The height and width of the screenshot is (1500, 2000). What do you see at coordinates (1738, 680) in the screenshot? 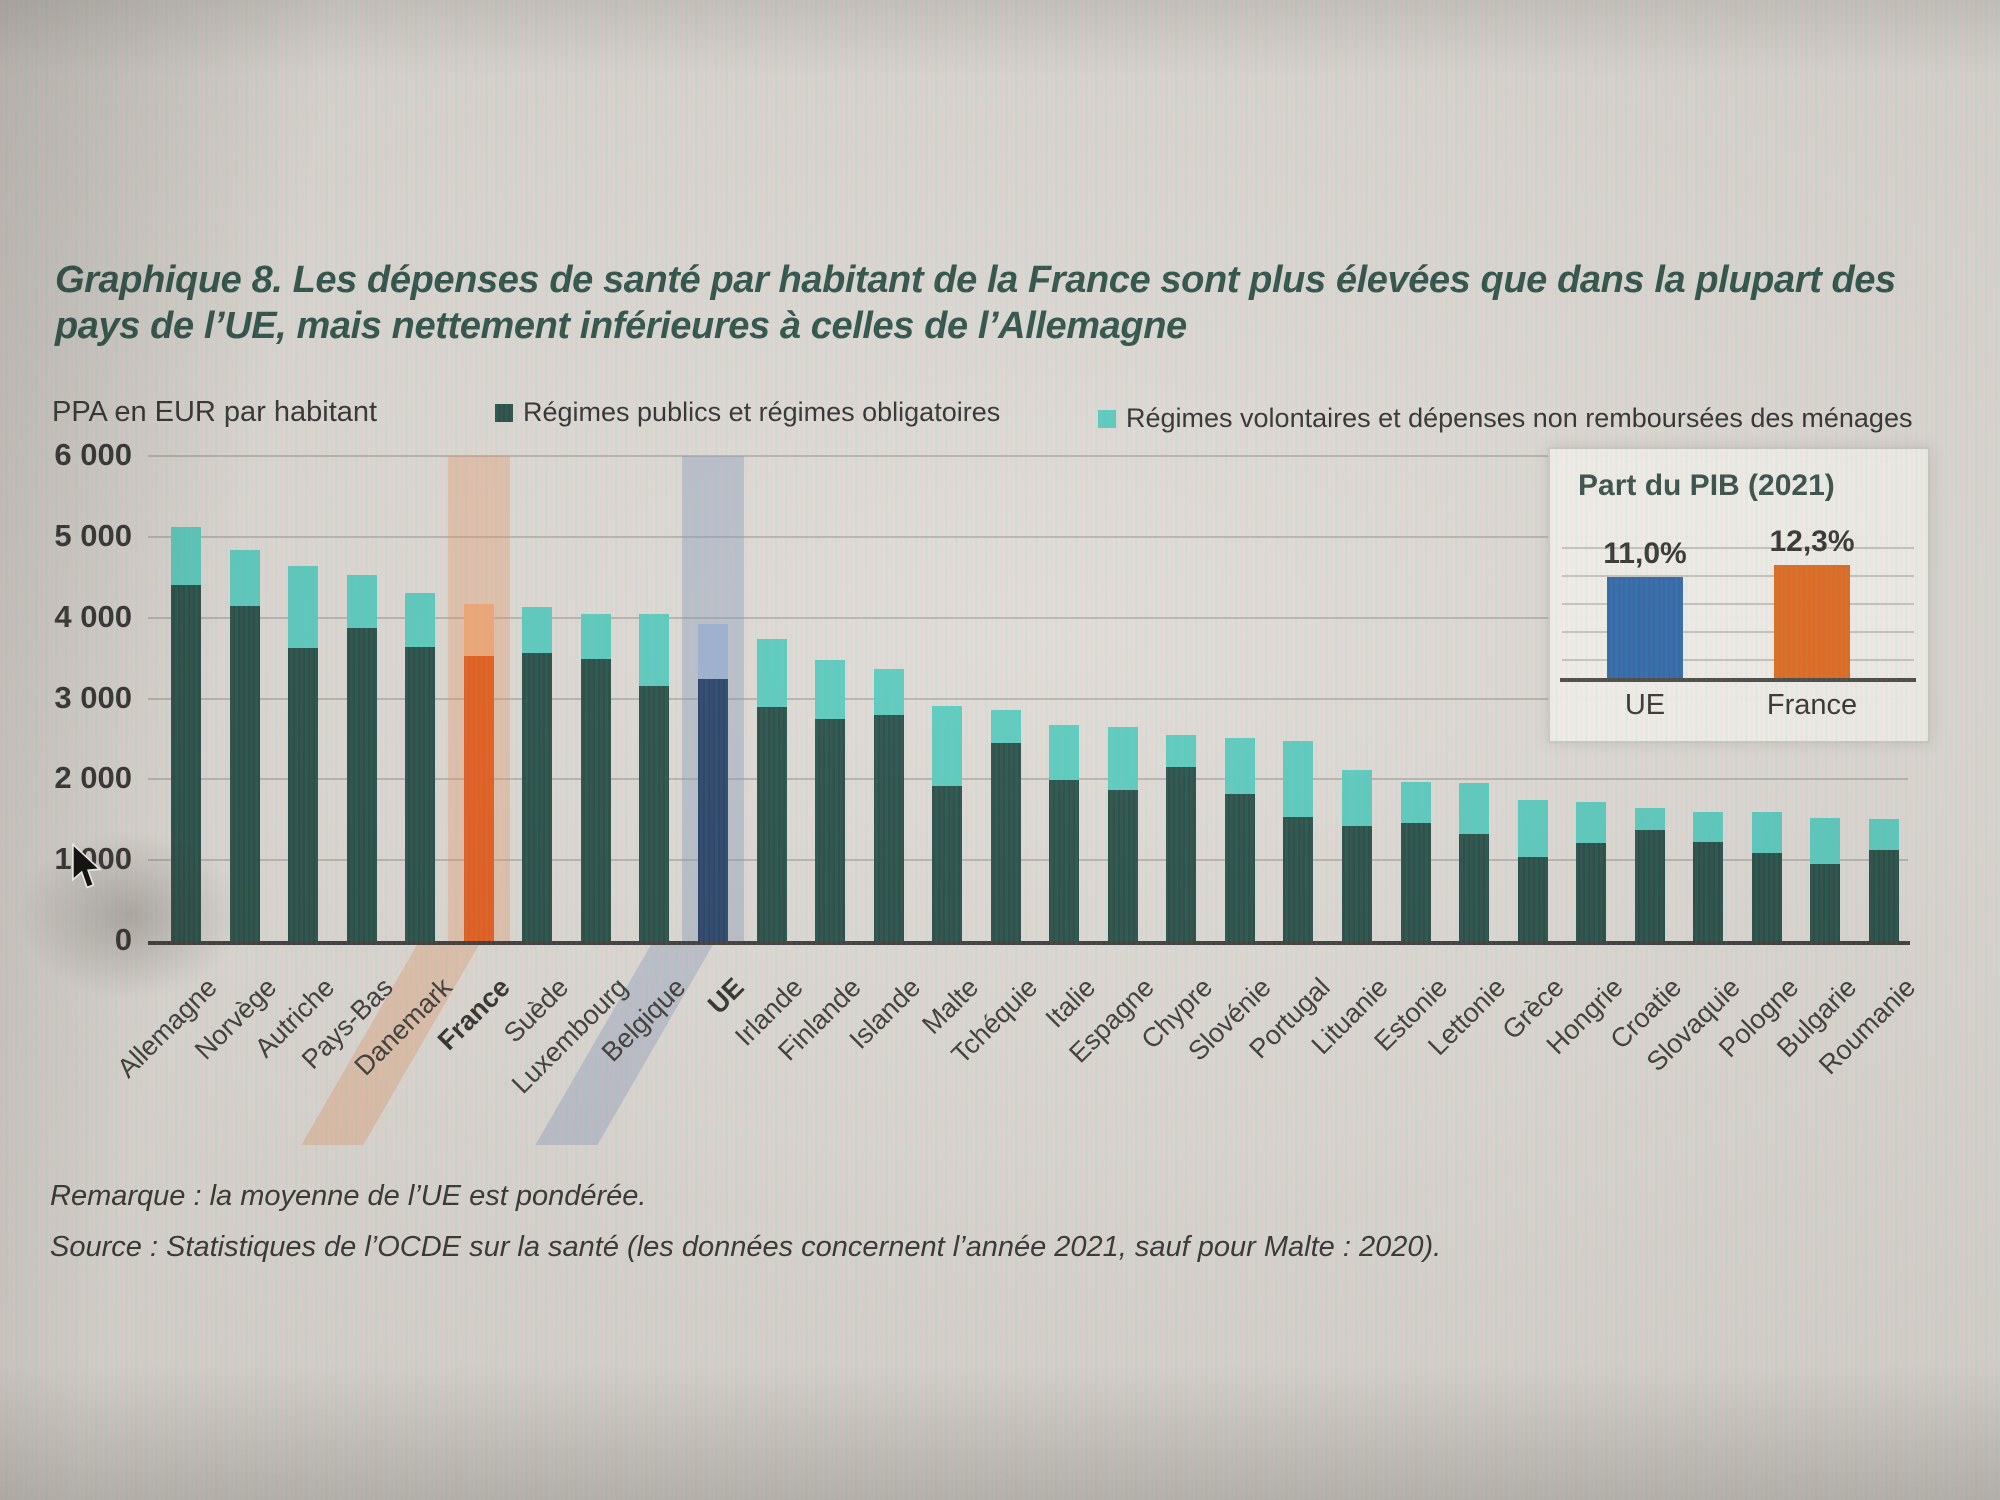
I see `inset-axis-line` at bounding box center [1738, 680].